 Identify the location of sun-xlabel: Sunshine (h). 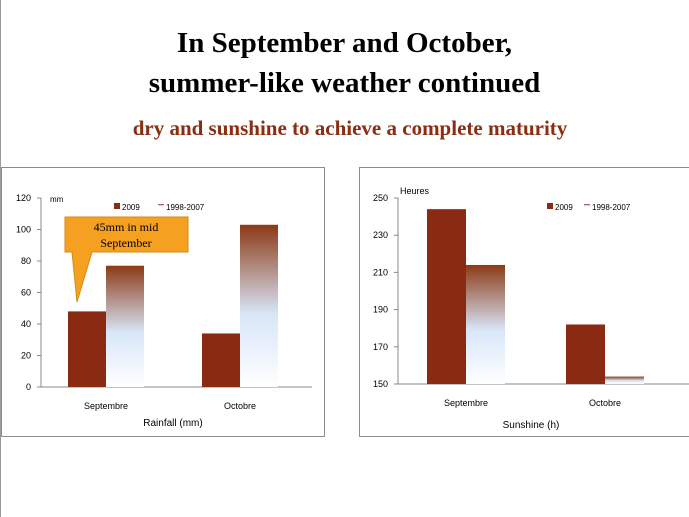
(531, 425).